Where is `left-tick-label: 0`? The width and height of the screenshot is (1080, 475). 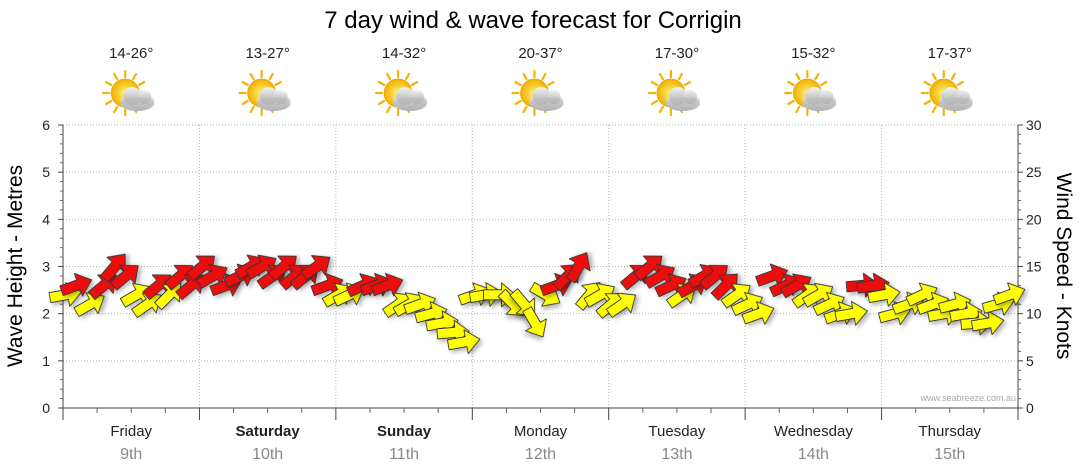
left-tick-label: 0 is located at coordinates (46, 408).